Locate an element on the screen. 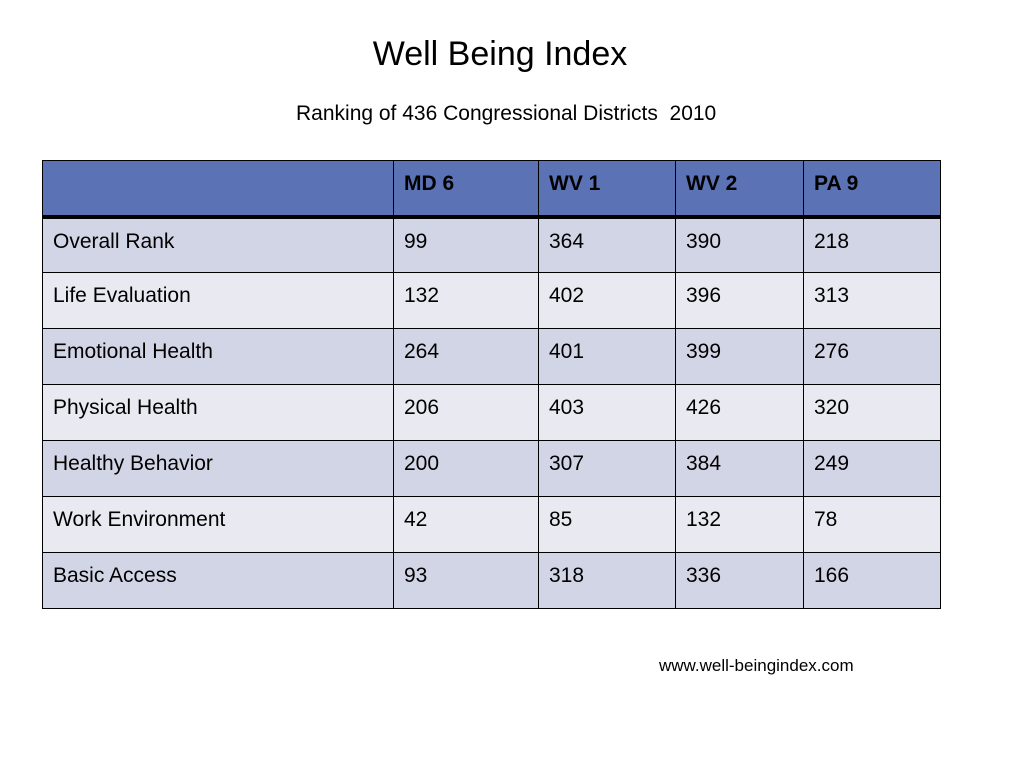 The image size is (1024, 768). table-cell: 318 is located at coordinates (607, 580).